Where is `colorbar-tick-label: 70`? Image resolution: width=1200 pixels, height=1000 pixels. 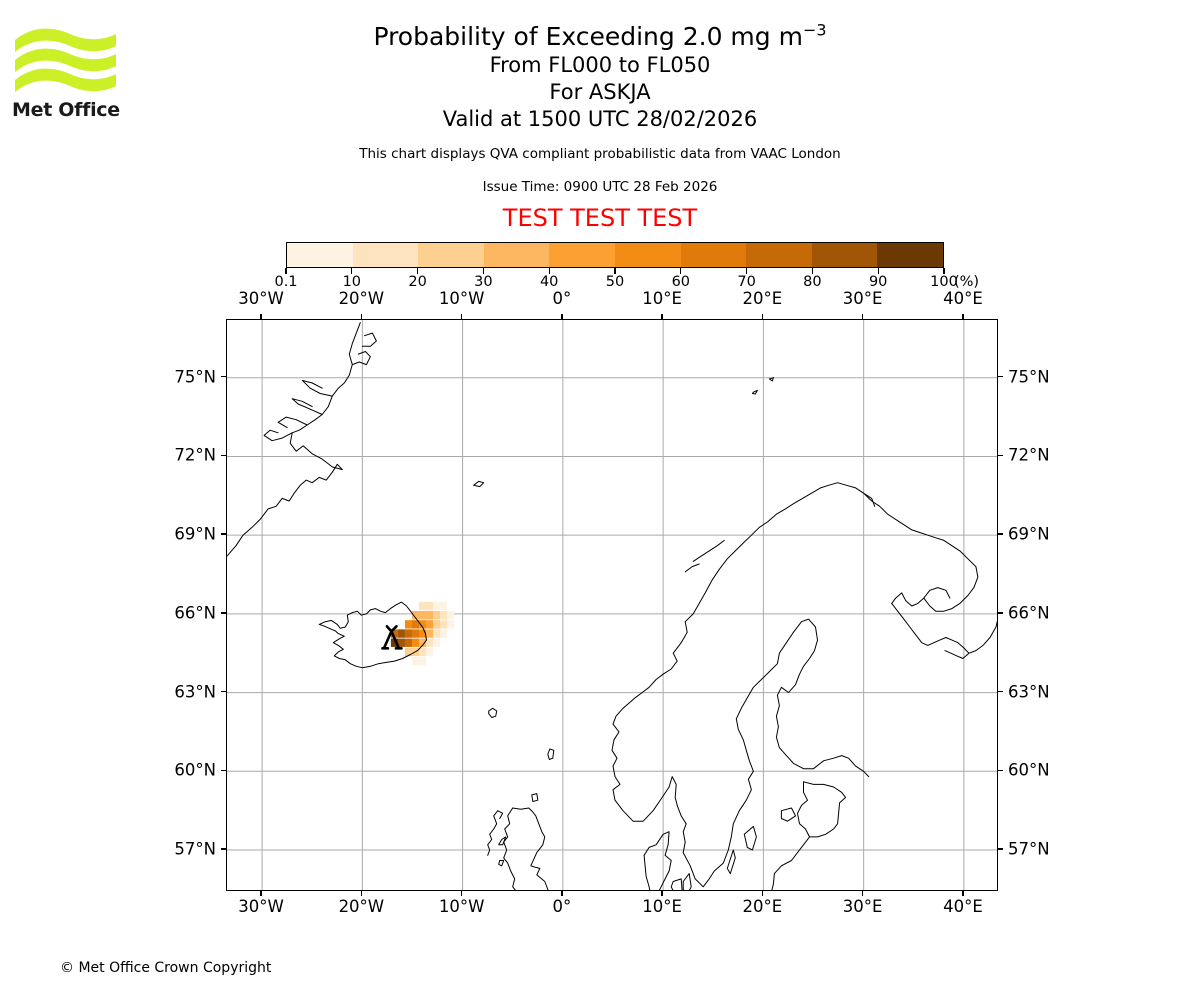 colorbar-tick-label: 70 is located at coordinates (746, 282).